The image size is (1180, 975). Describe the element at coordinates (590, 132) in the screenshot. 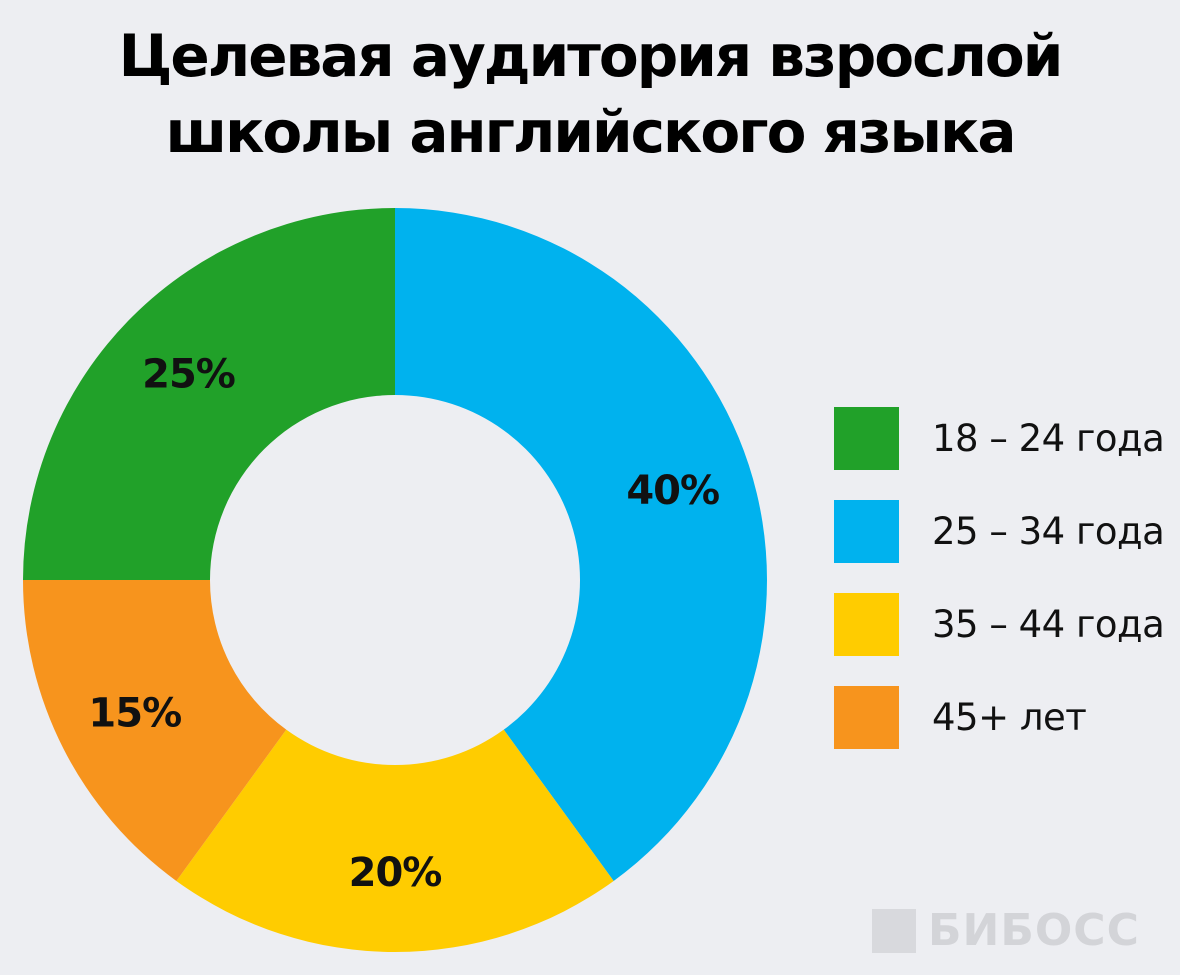

I see `chart-title-line-2: школы английского языка` at that location.